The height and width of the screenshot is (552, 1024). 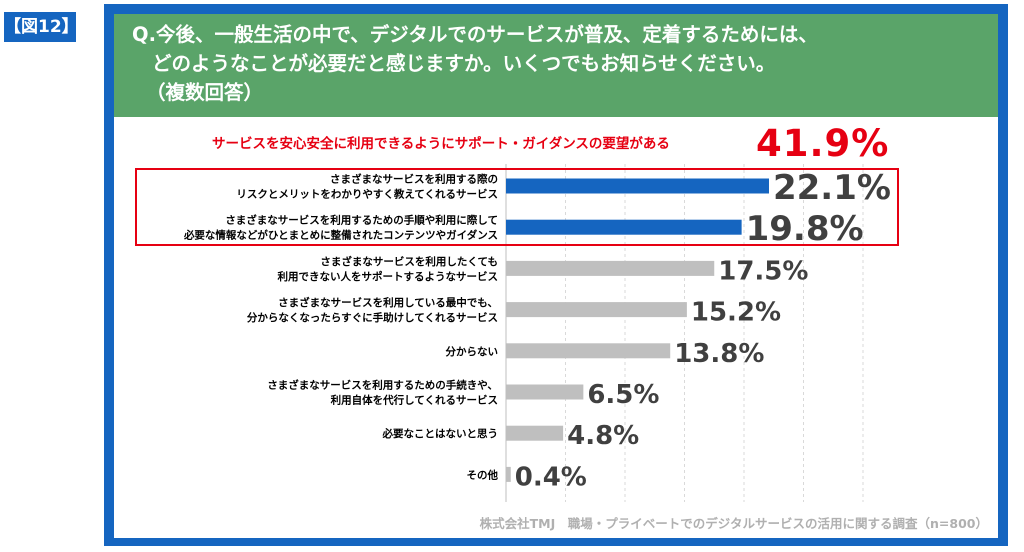 What do you see at coordinates (483, 474) in the screenshot?
I see `category-label-8-line-1: その他` at bounding box center [483, 474].